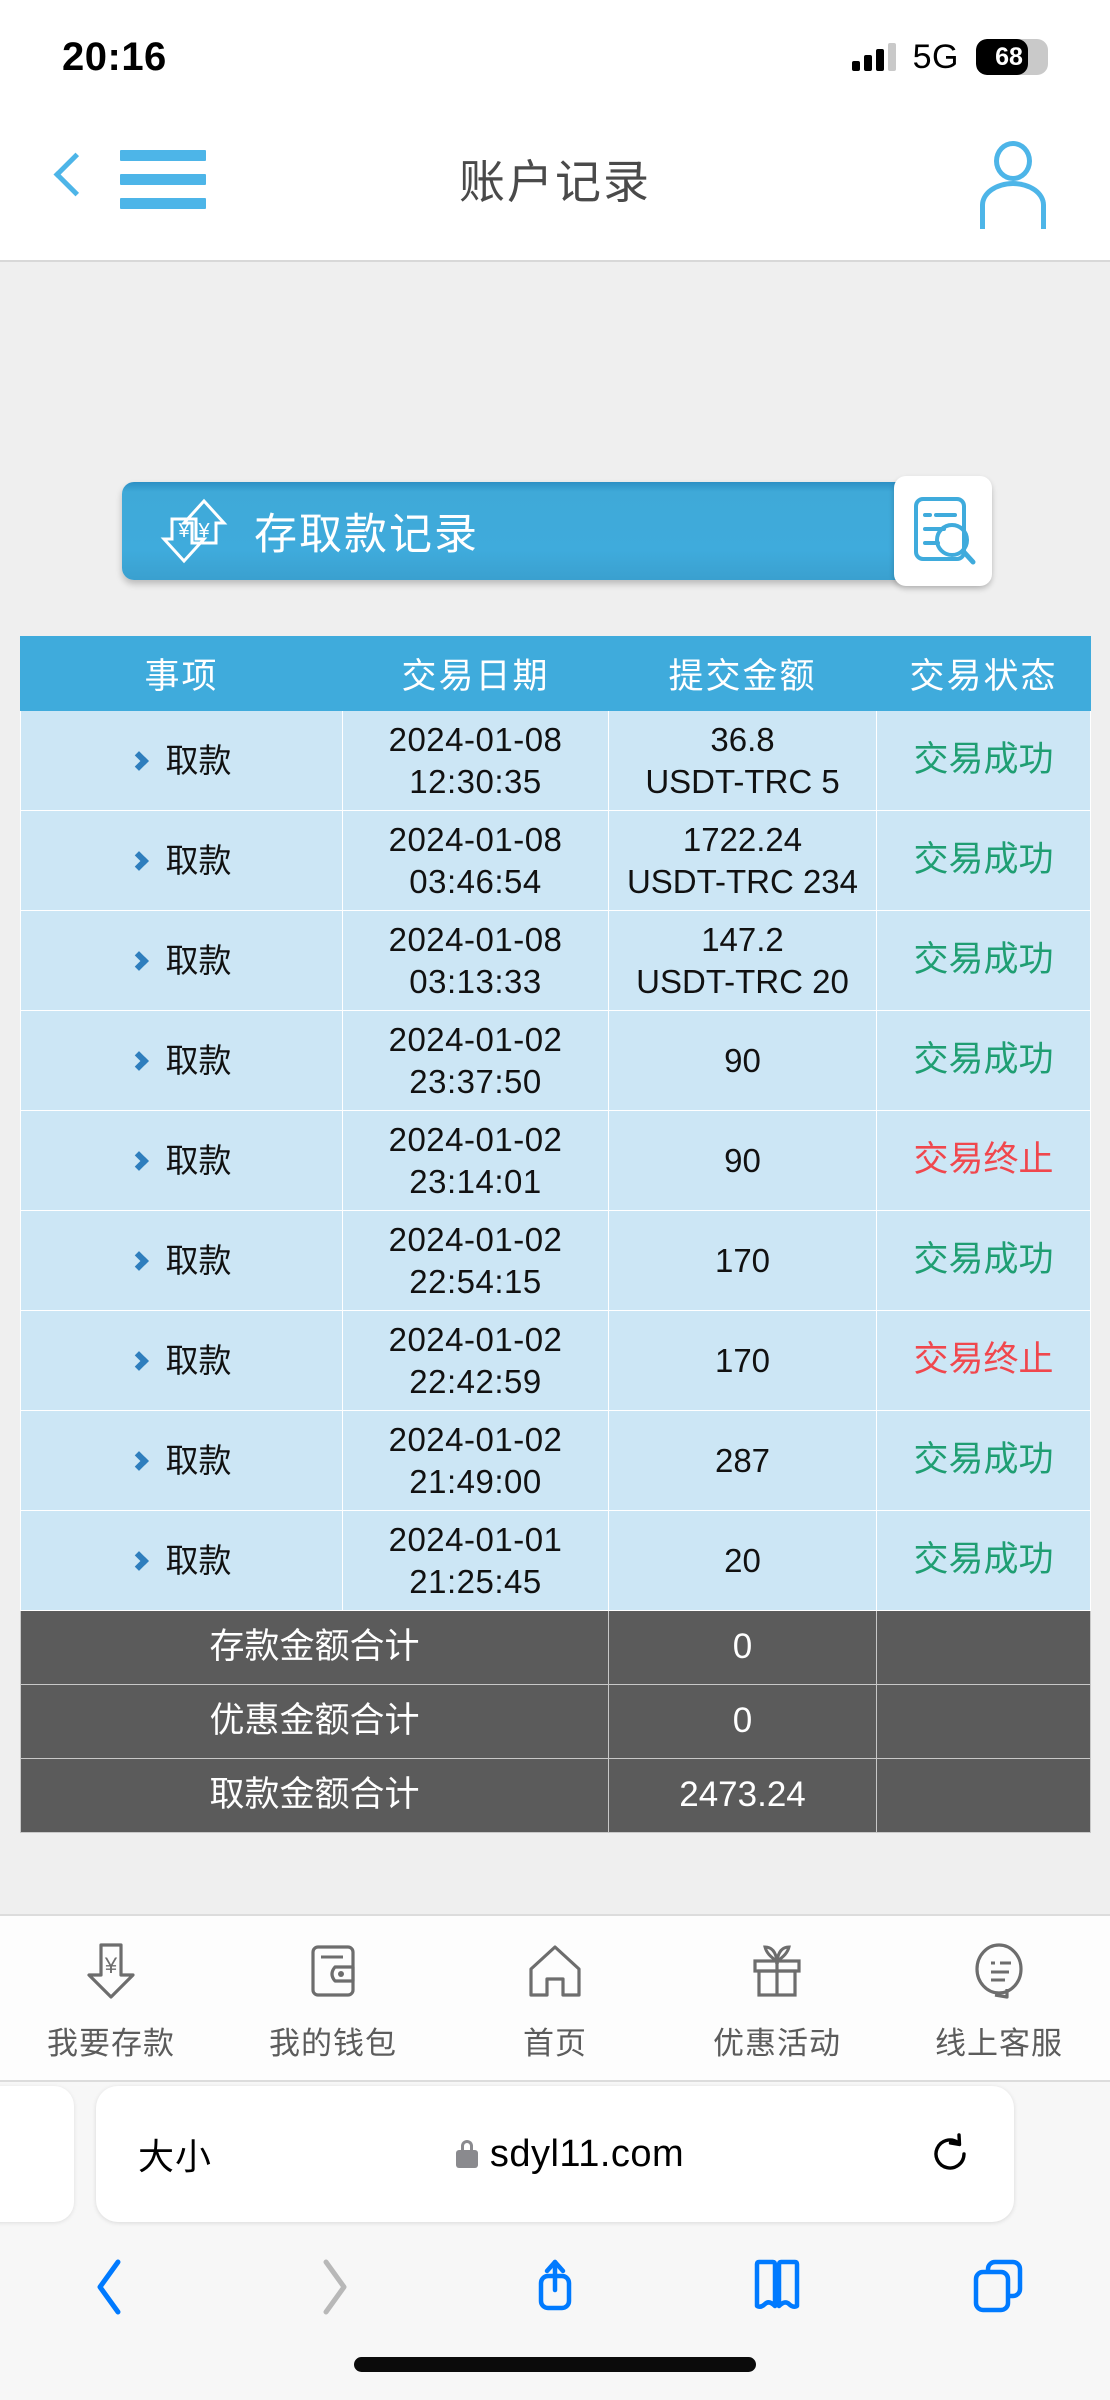  I want to click on tabs-icon, so click(999, 2287).